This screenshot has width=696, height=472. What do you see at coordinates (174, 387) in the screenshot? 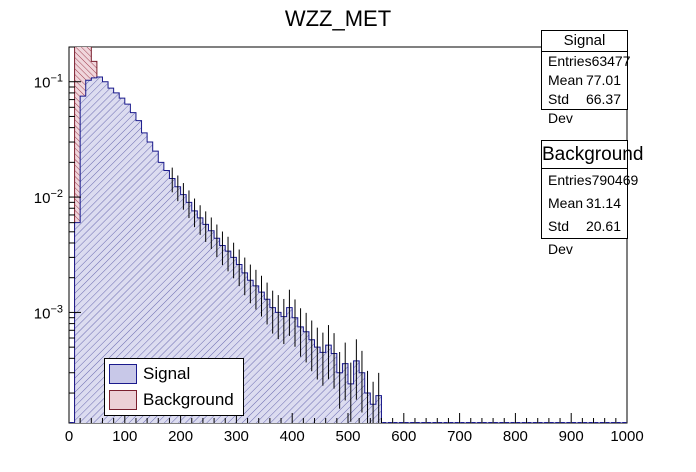
I see `legend: Signal Background` at bounding box center [174, 387].